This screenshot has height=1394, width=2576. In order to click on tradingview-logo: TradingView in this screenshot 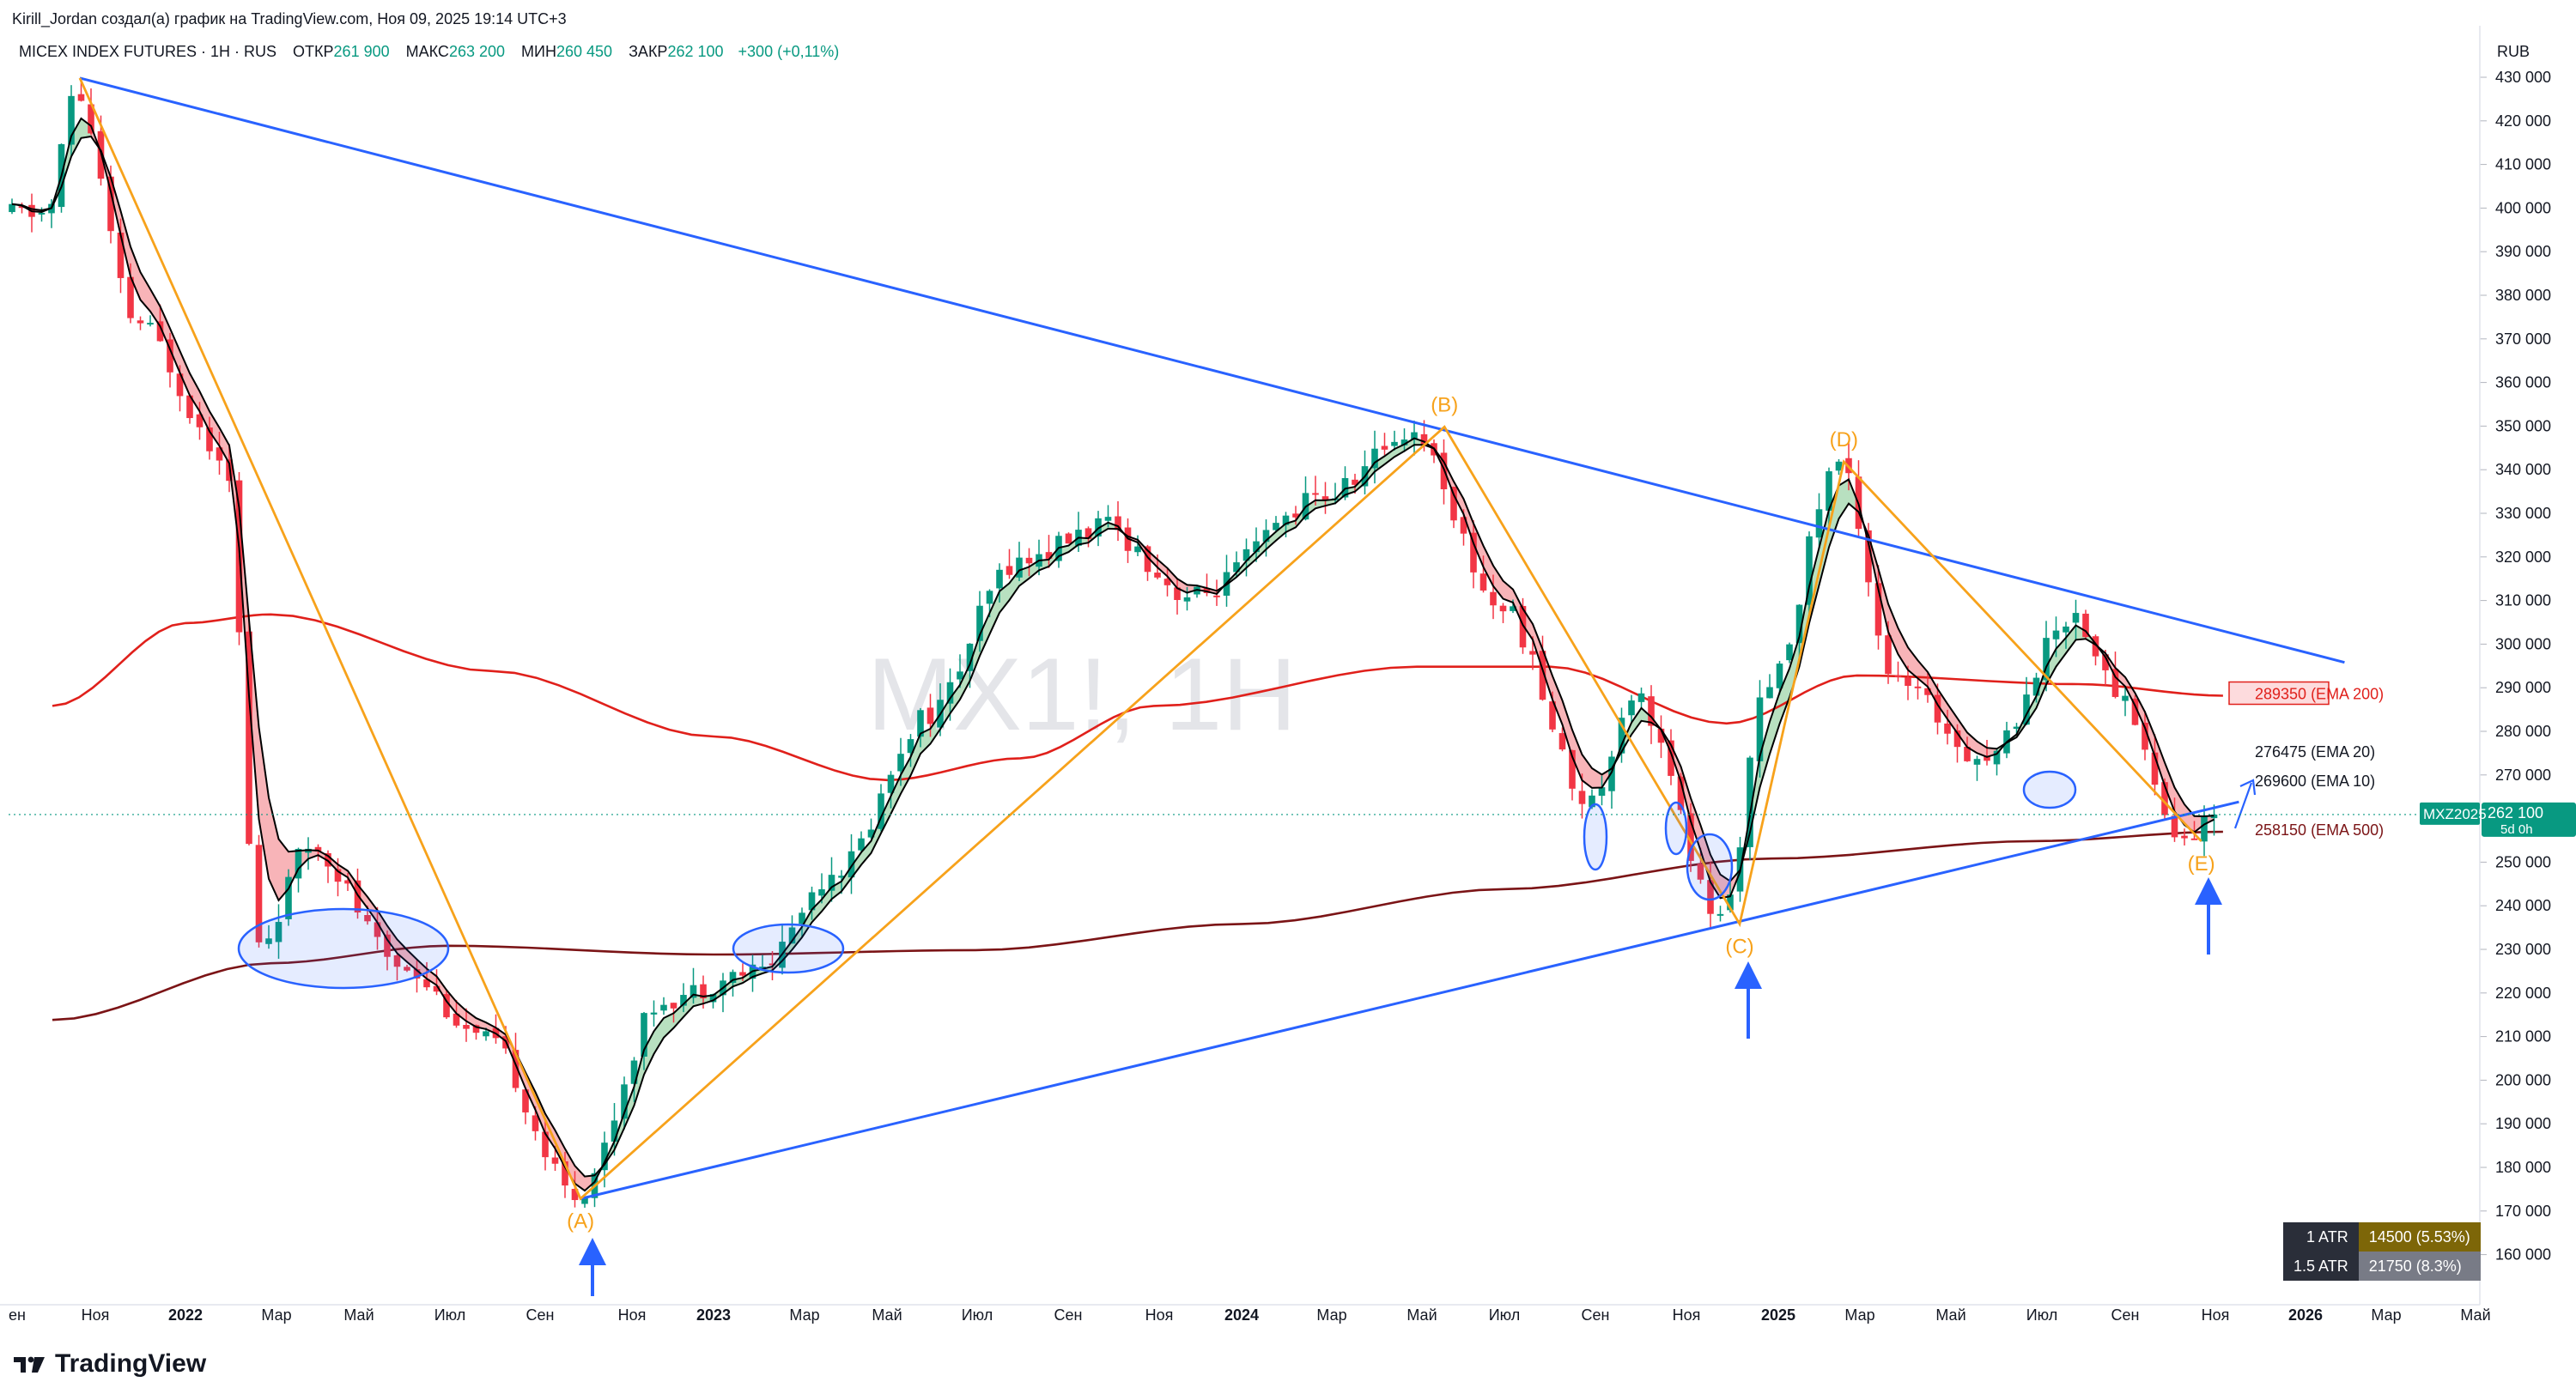, I will do `click(110, 1364)`.